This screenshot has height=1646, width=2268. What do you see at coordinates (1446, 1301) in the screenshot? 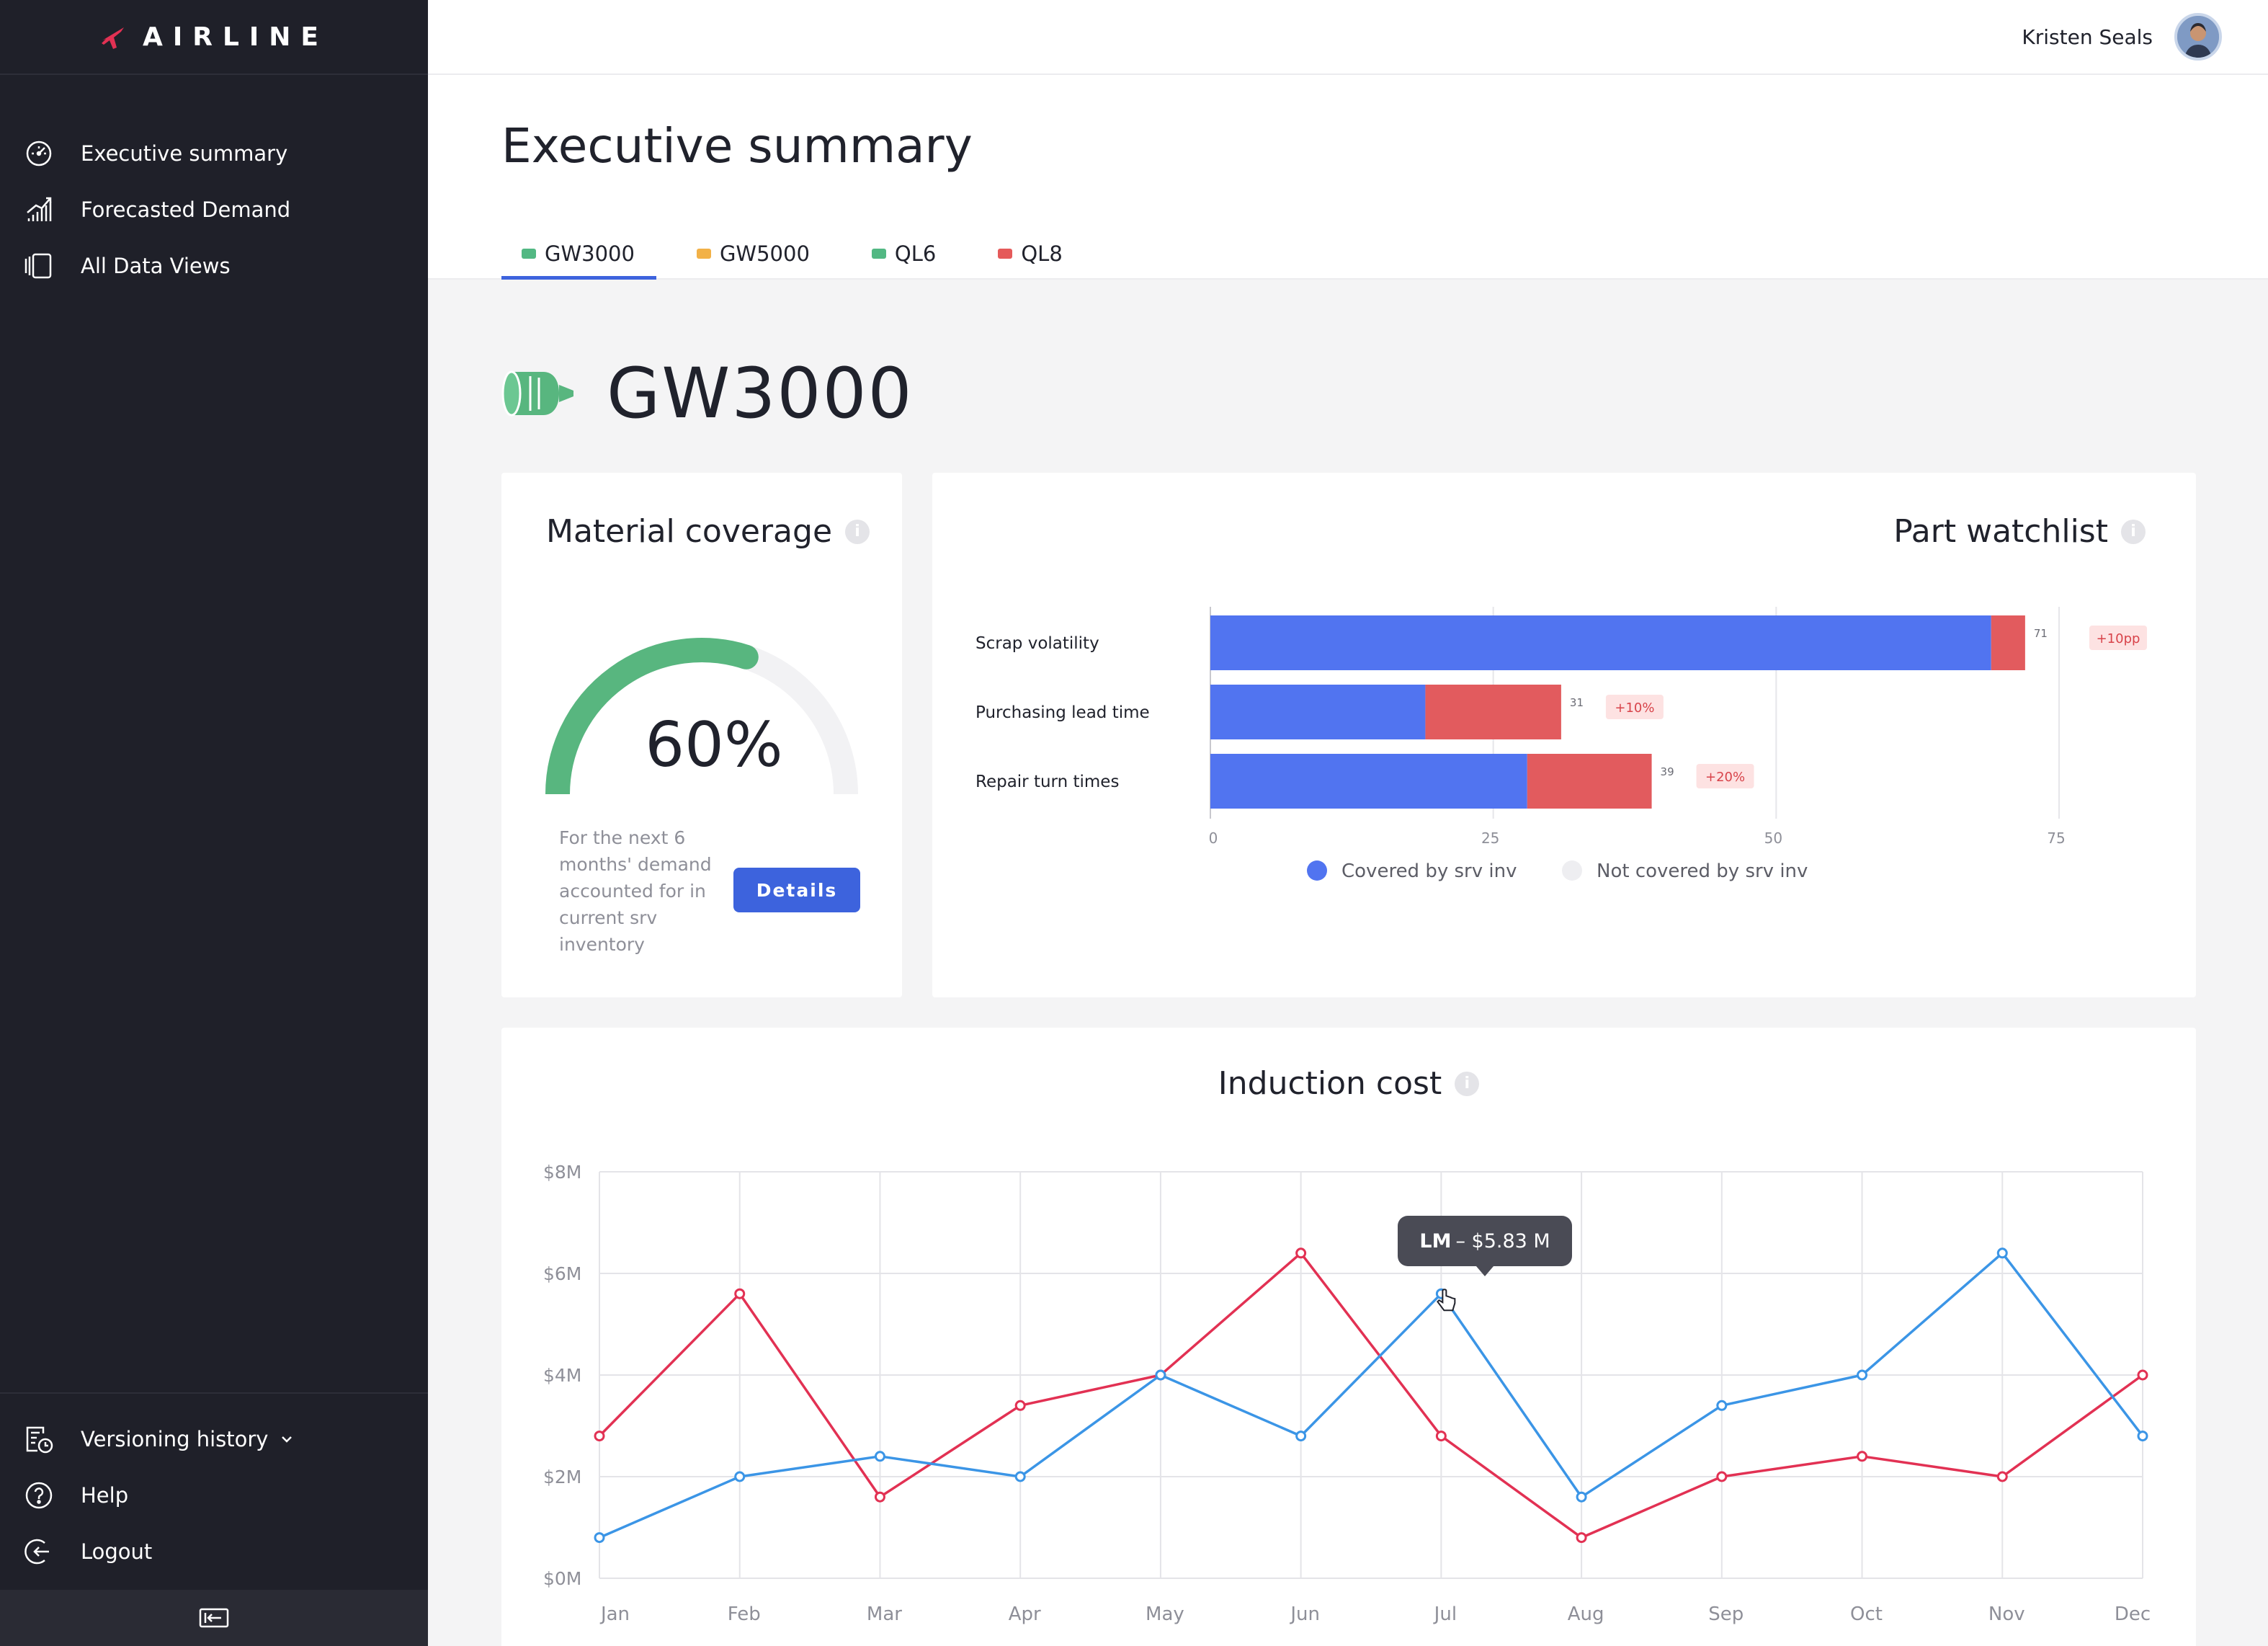
I see `cursor-shape` at bounding box center [1446, 1301].